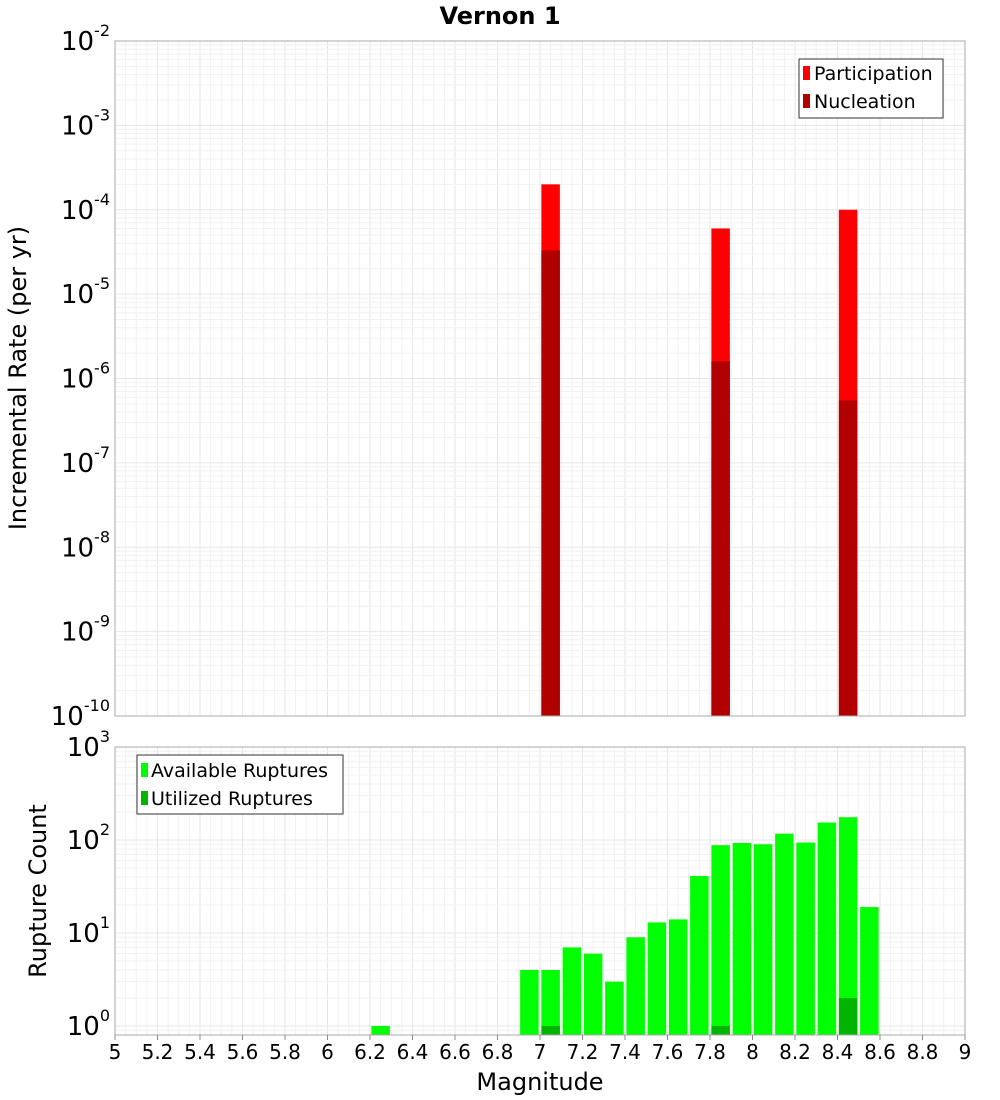 This screenshot has height=1100, width=1000. Describe the element at coordinates (710, 1052) in the screenshot. I see `x-tick-label: 7.8` at that location.